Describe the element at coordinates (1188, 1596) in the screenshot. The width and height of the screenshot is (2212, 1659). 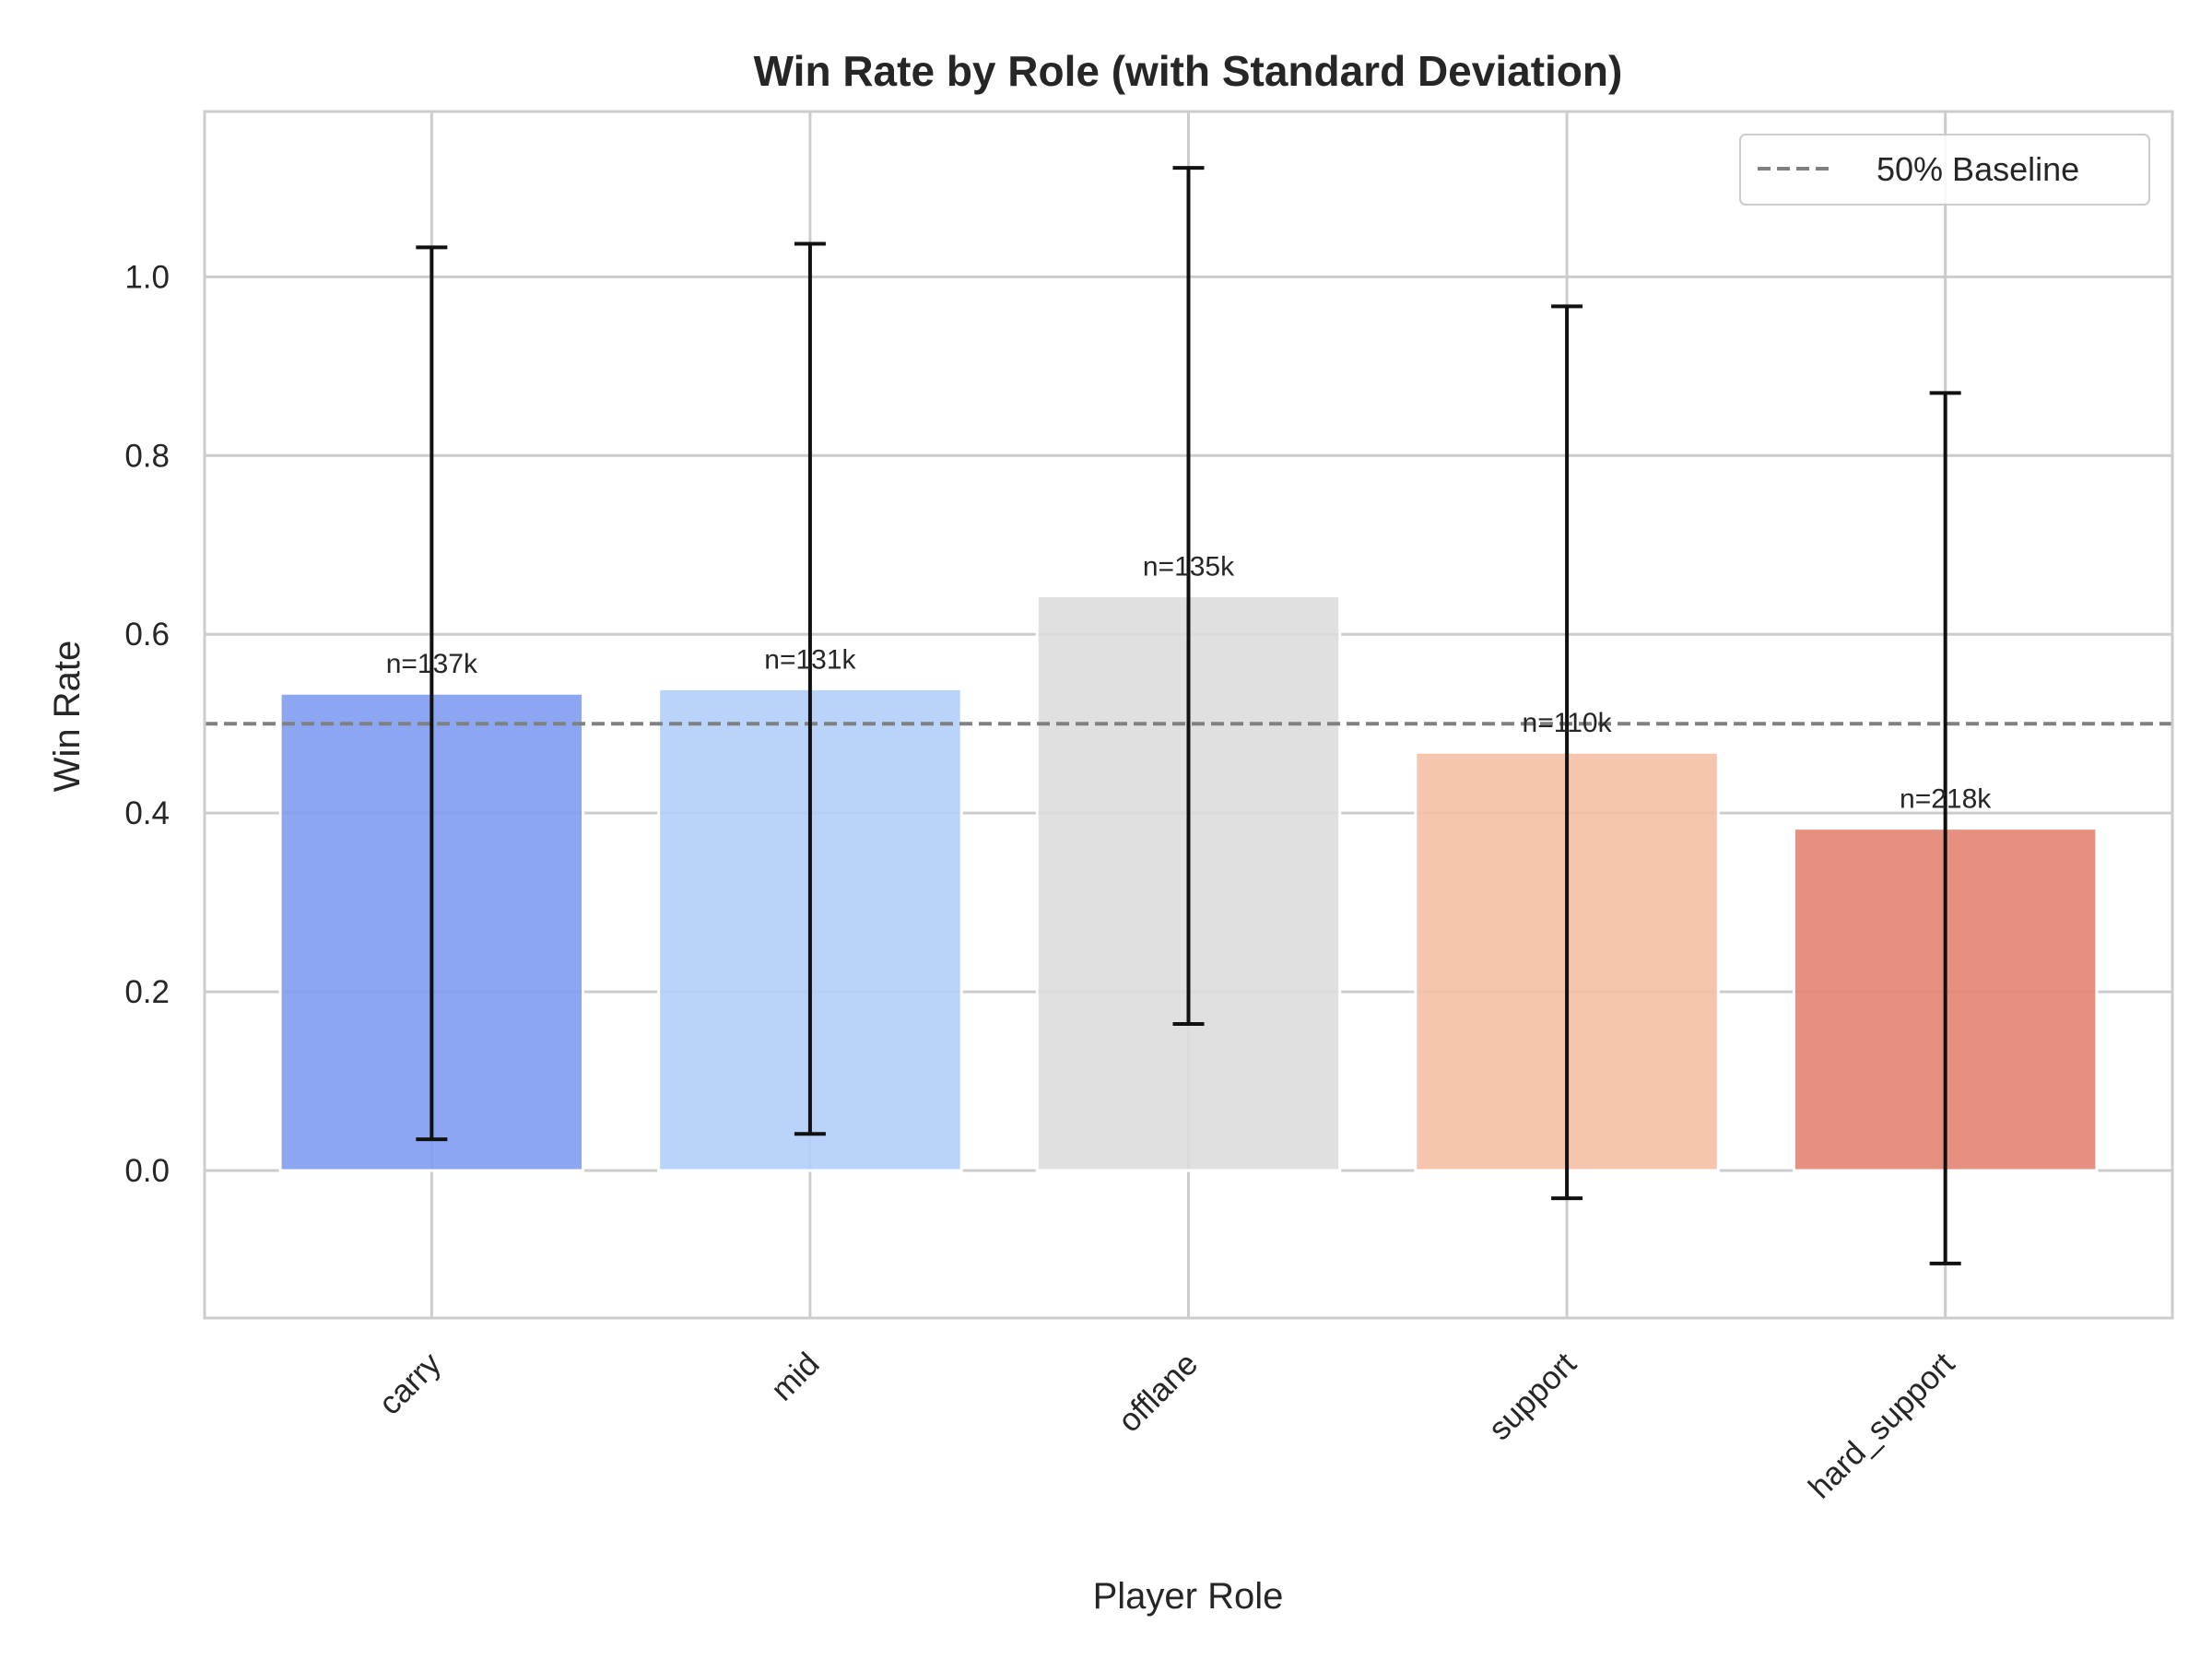
I see `x-axis-label: Player Role` at that location.